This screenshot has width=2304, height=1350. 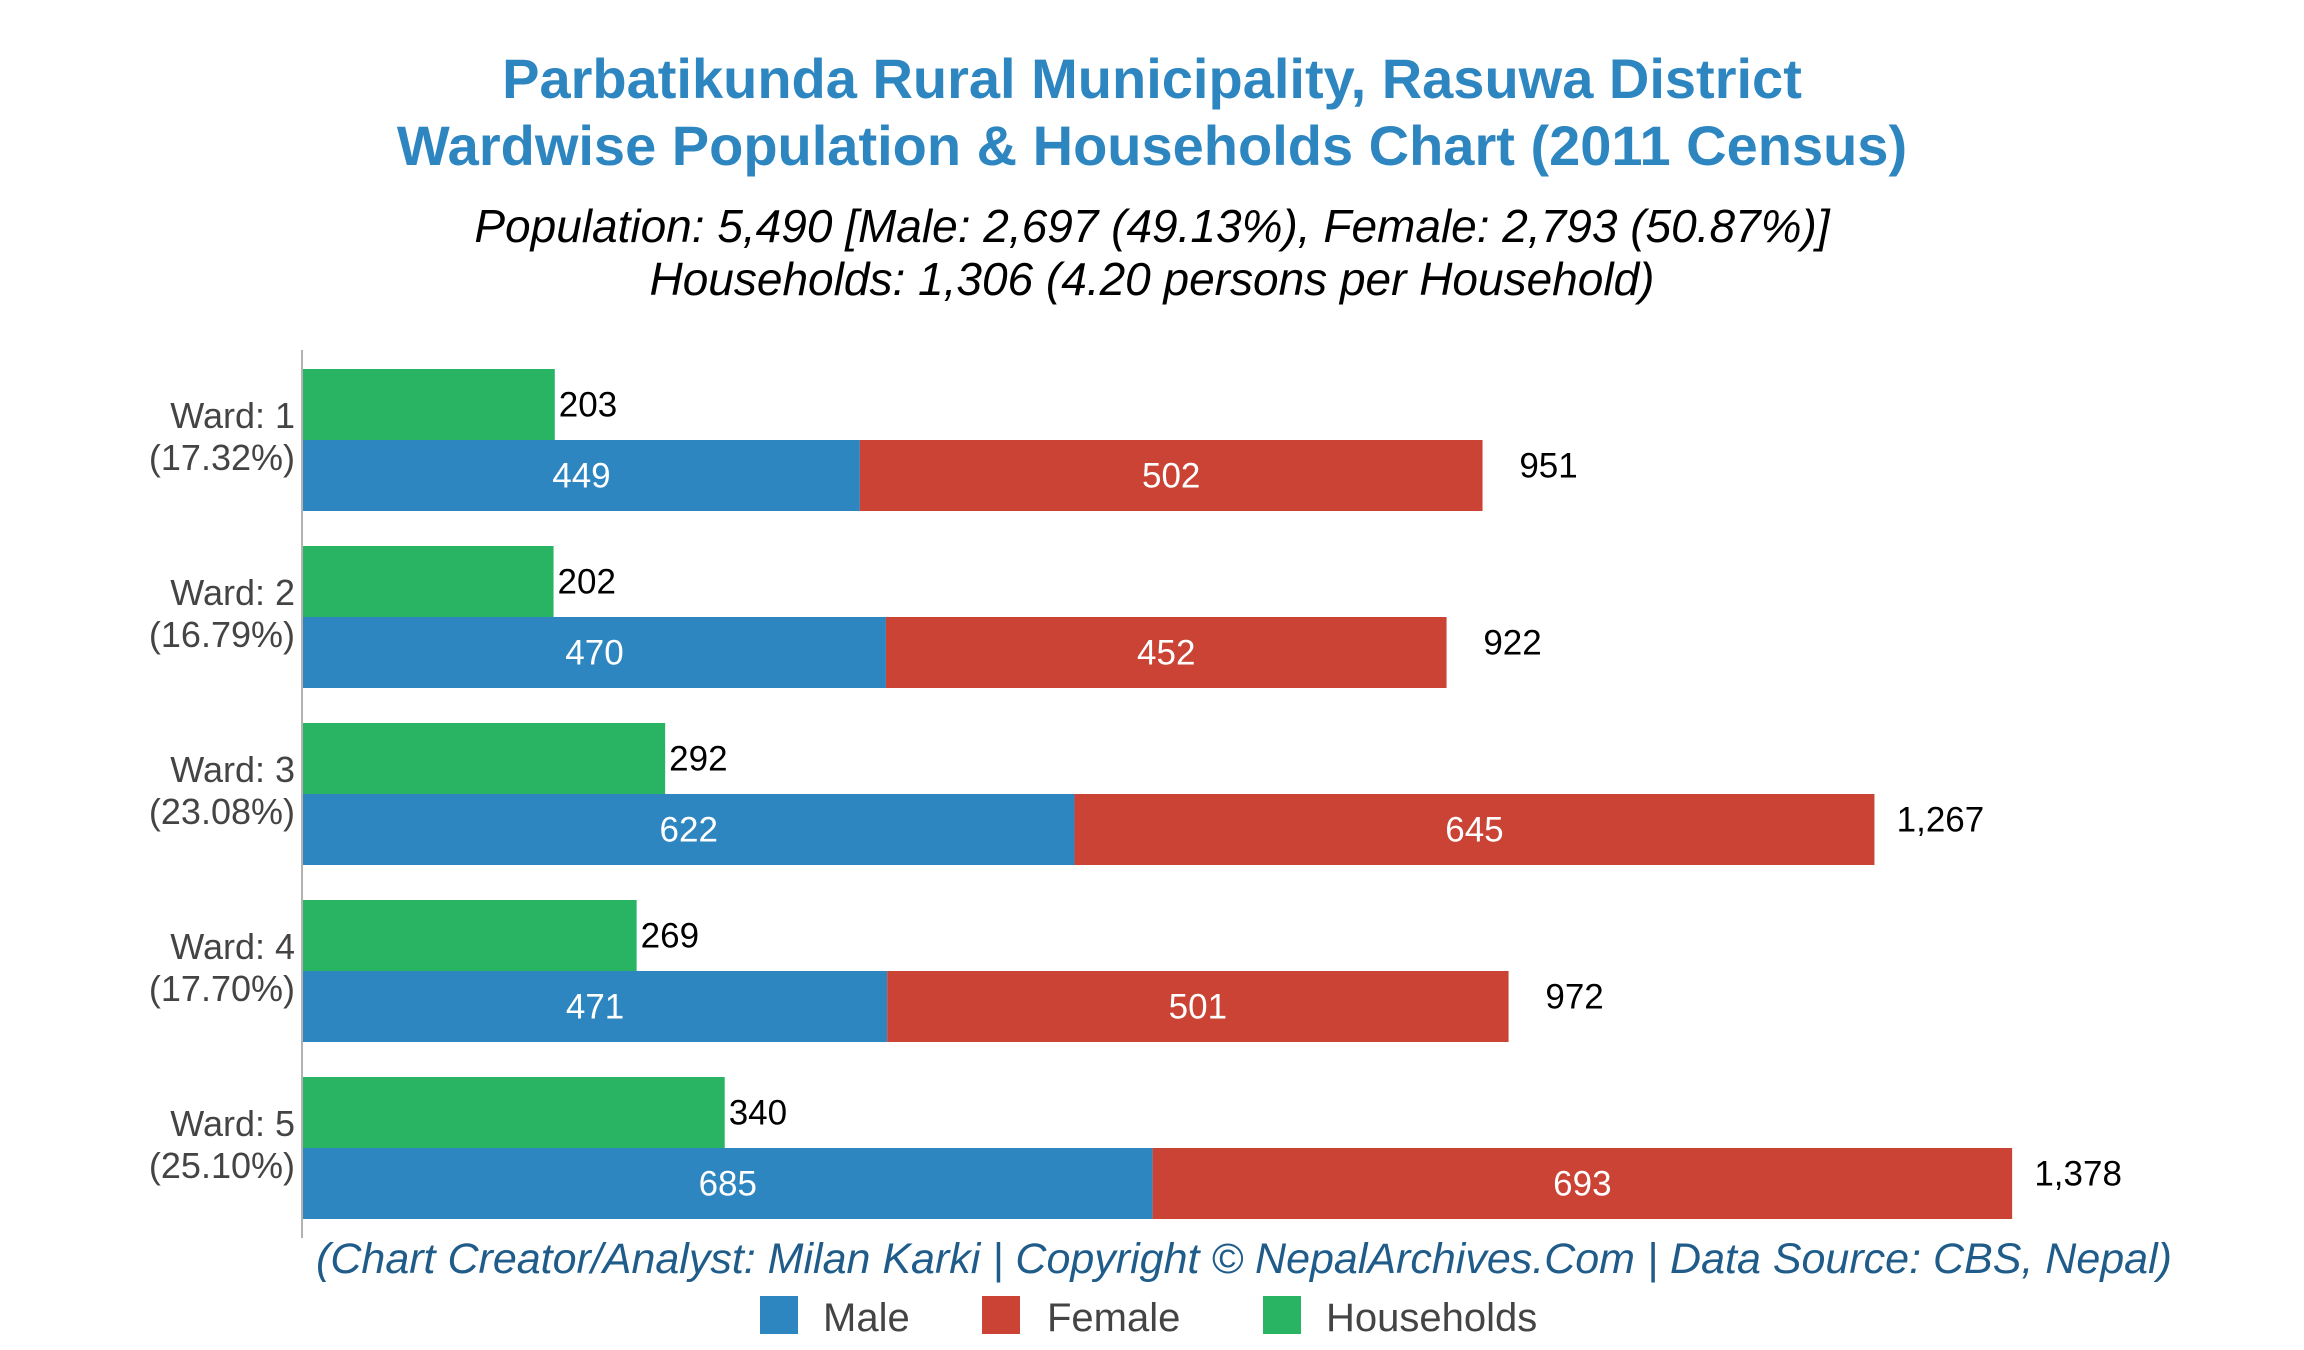 I want to click on ward-share-label: (17.70%), so click(x=222, y=988).